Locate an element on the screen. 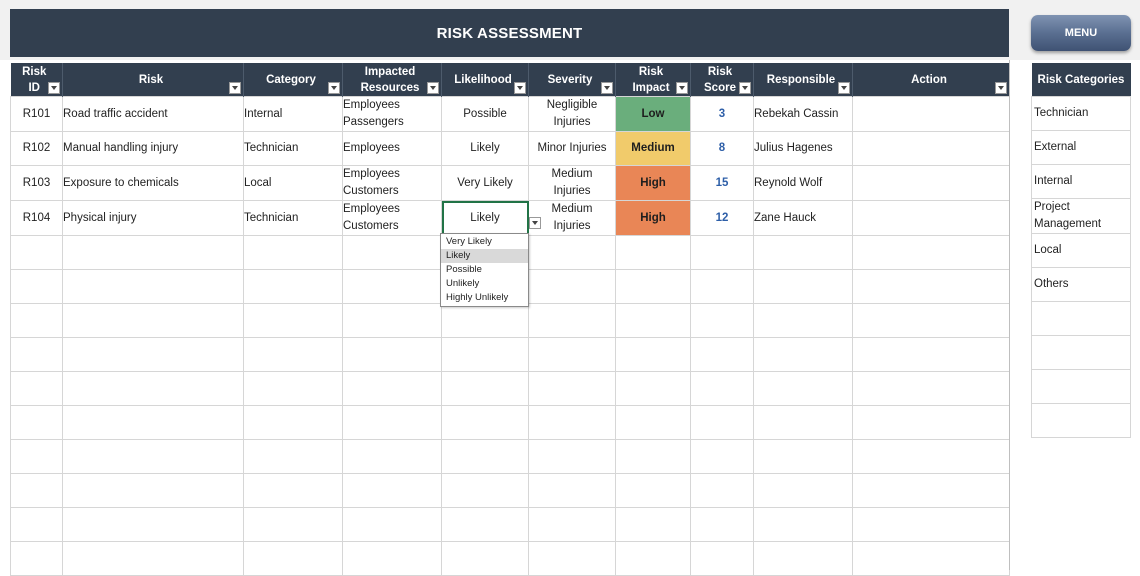 This screenshot has height=576, width=1140. cell-severity: Medium Injuries is located at coordinates (572, 183).